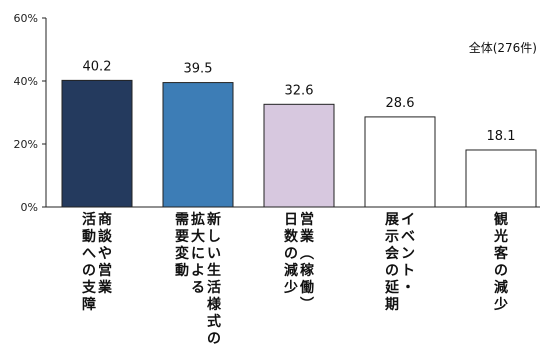 This screenshot has width=545, height=362. I want to click on category-label-char: 新, so click(214, 219).